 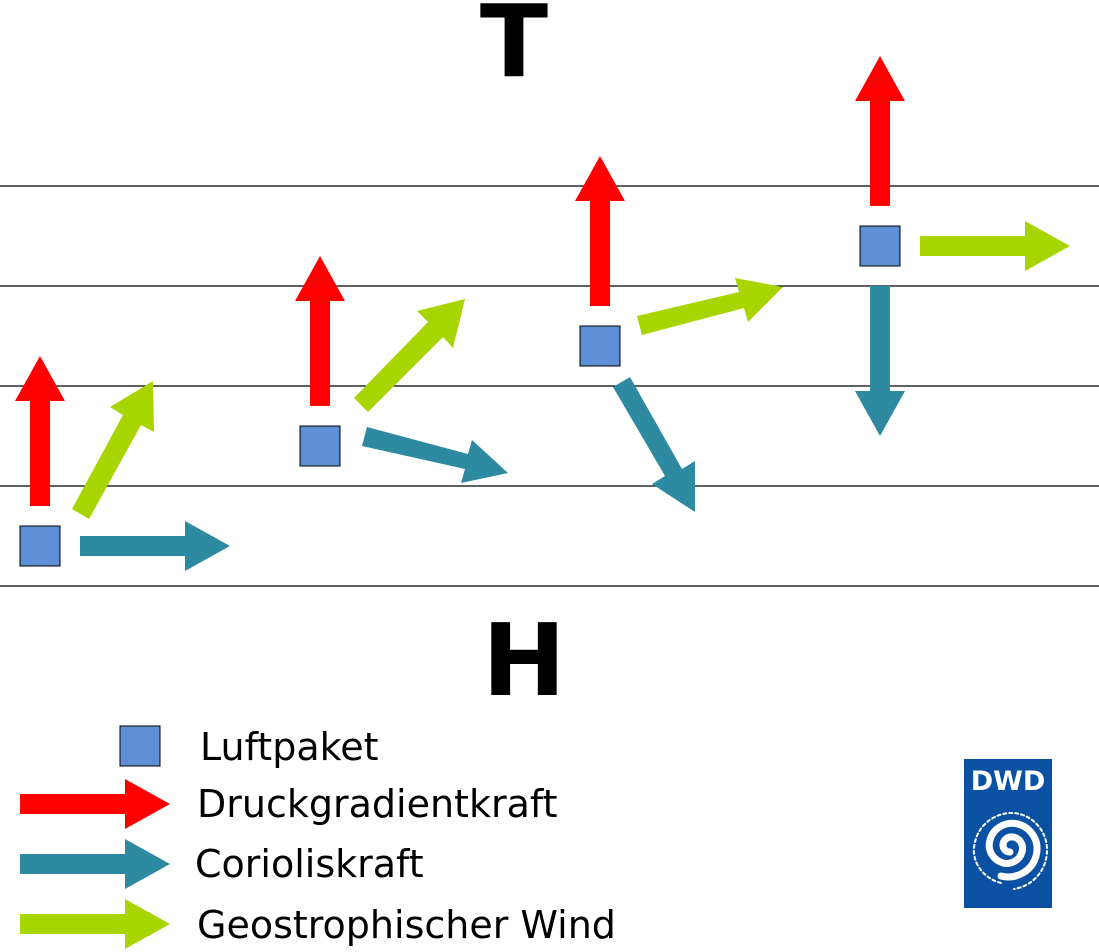 I want to click on legend-parcel-label: Luftpaket, so click(x=289, y=747).